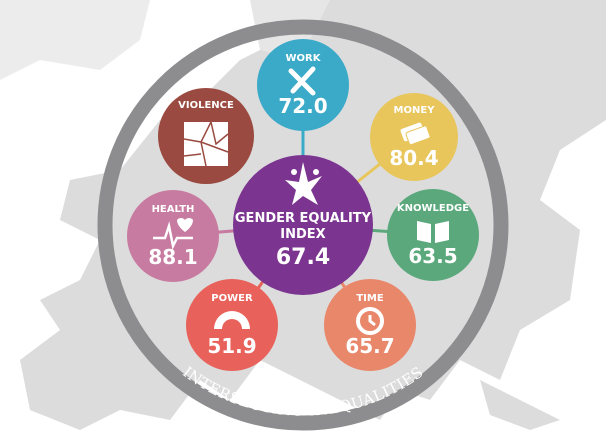 The width and height of the screenshot is (606, 433). Describe the element at coordinates (232, 298) in the screenshot. I see `domain-label: POWER` at that location.